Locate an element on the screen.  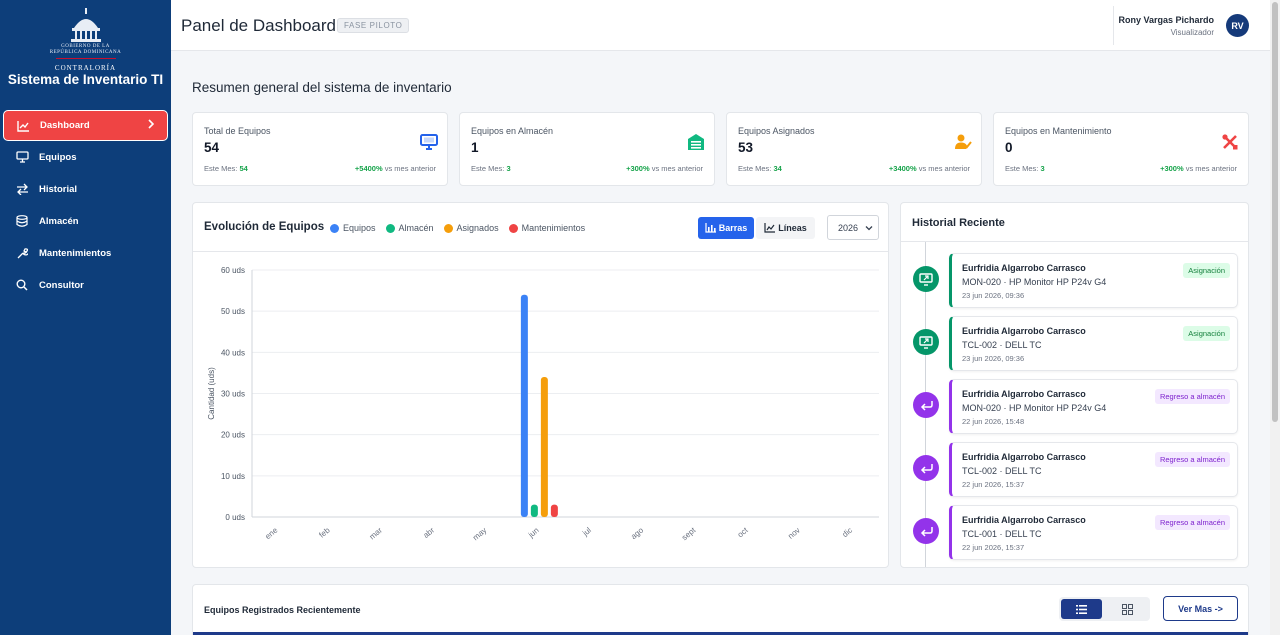
bar-chart-icon is located at coordinates (710, 228).